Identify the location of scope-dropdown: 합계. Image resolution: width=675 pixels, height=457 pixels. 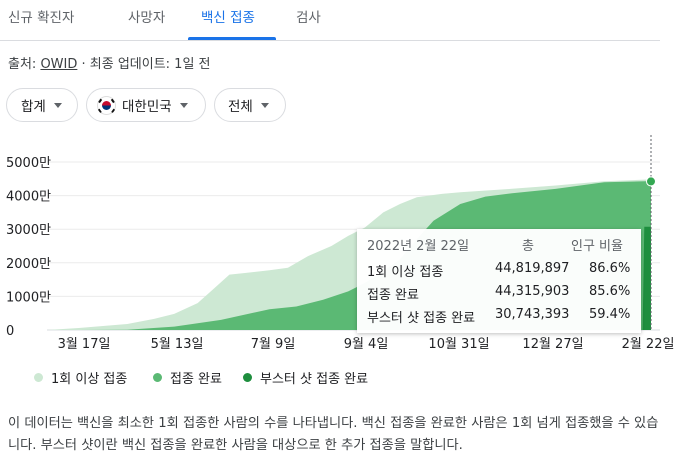
(42, 105).